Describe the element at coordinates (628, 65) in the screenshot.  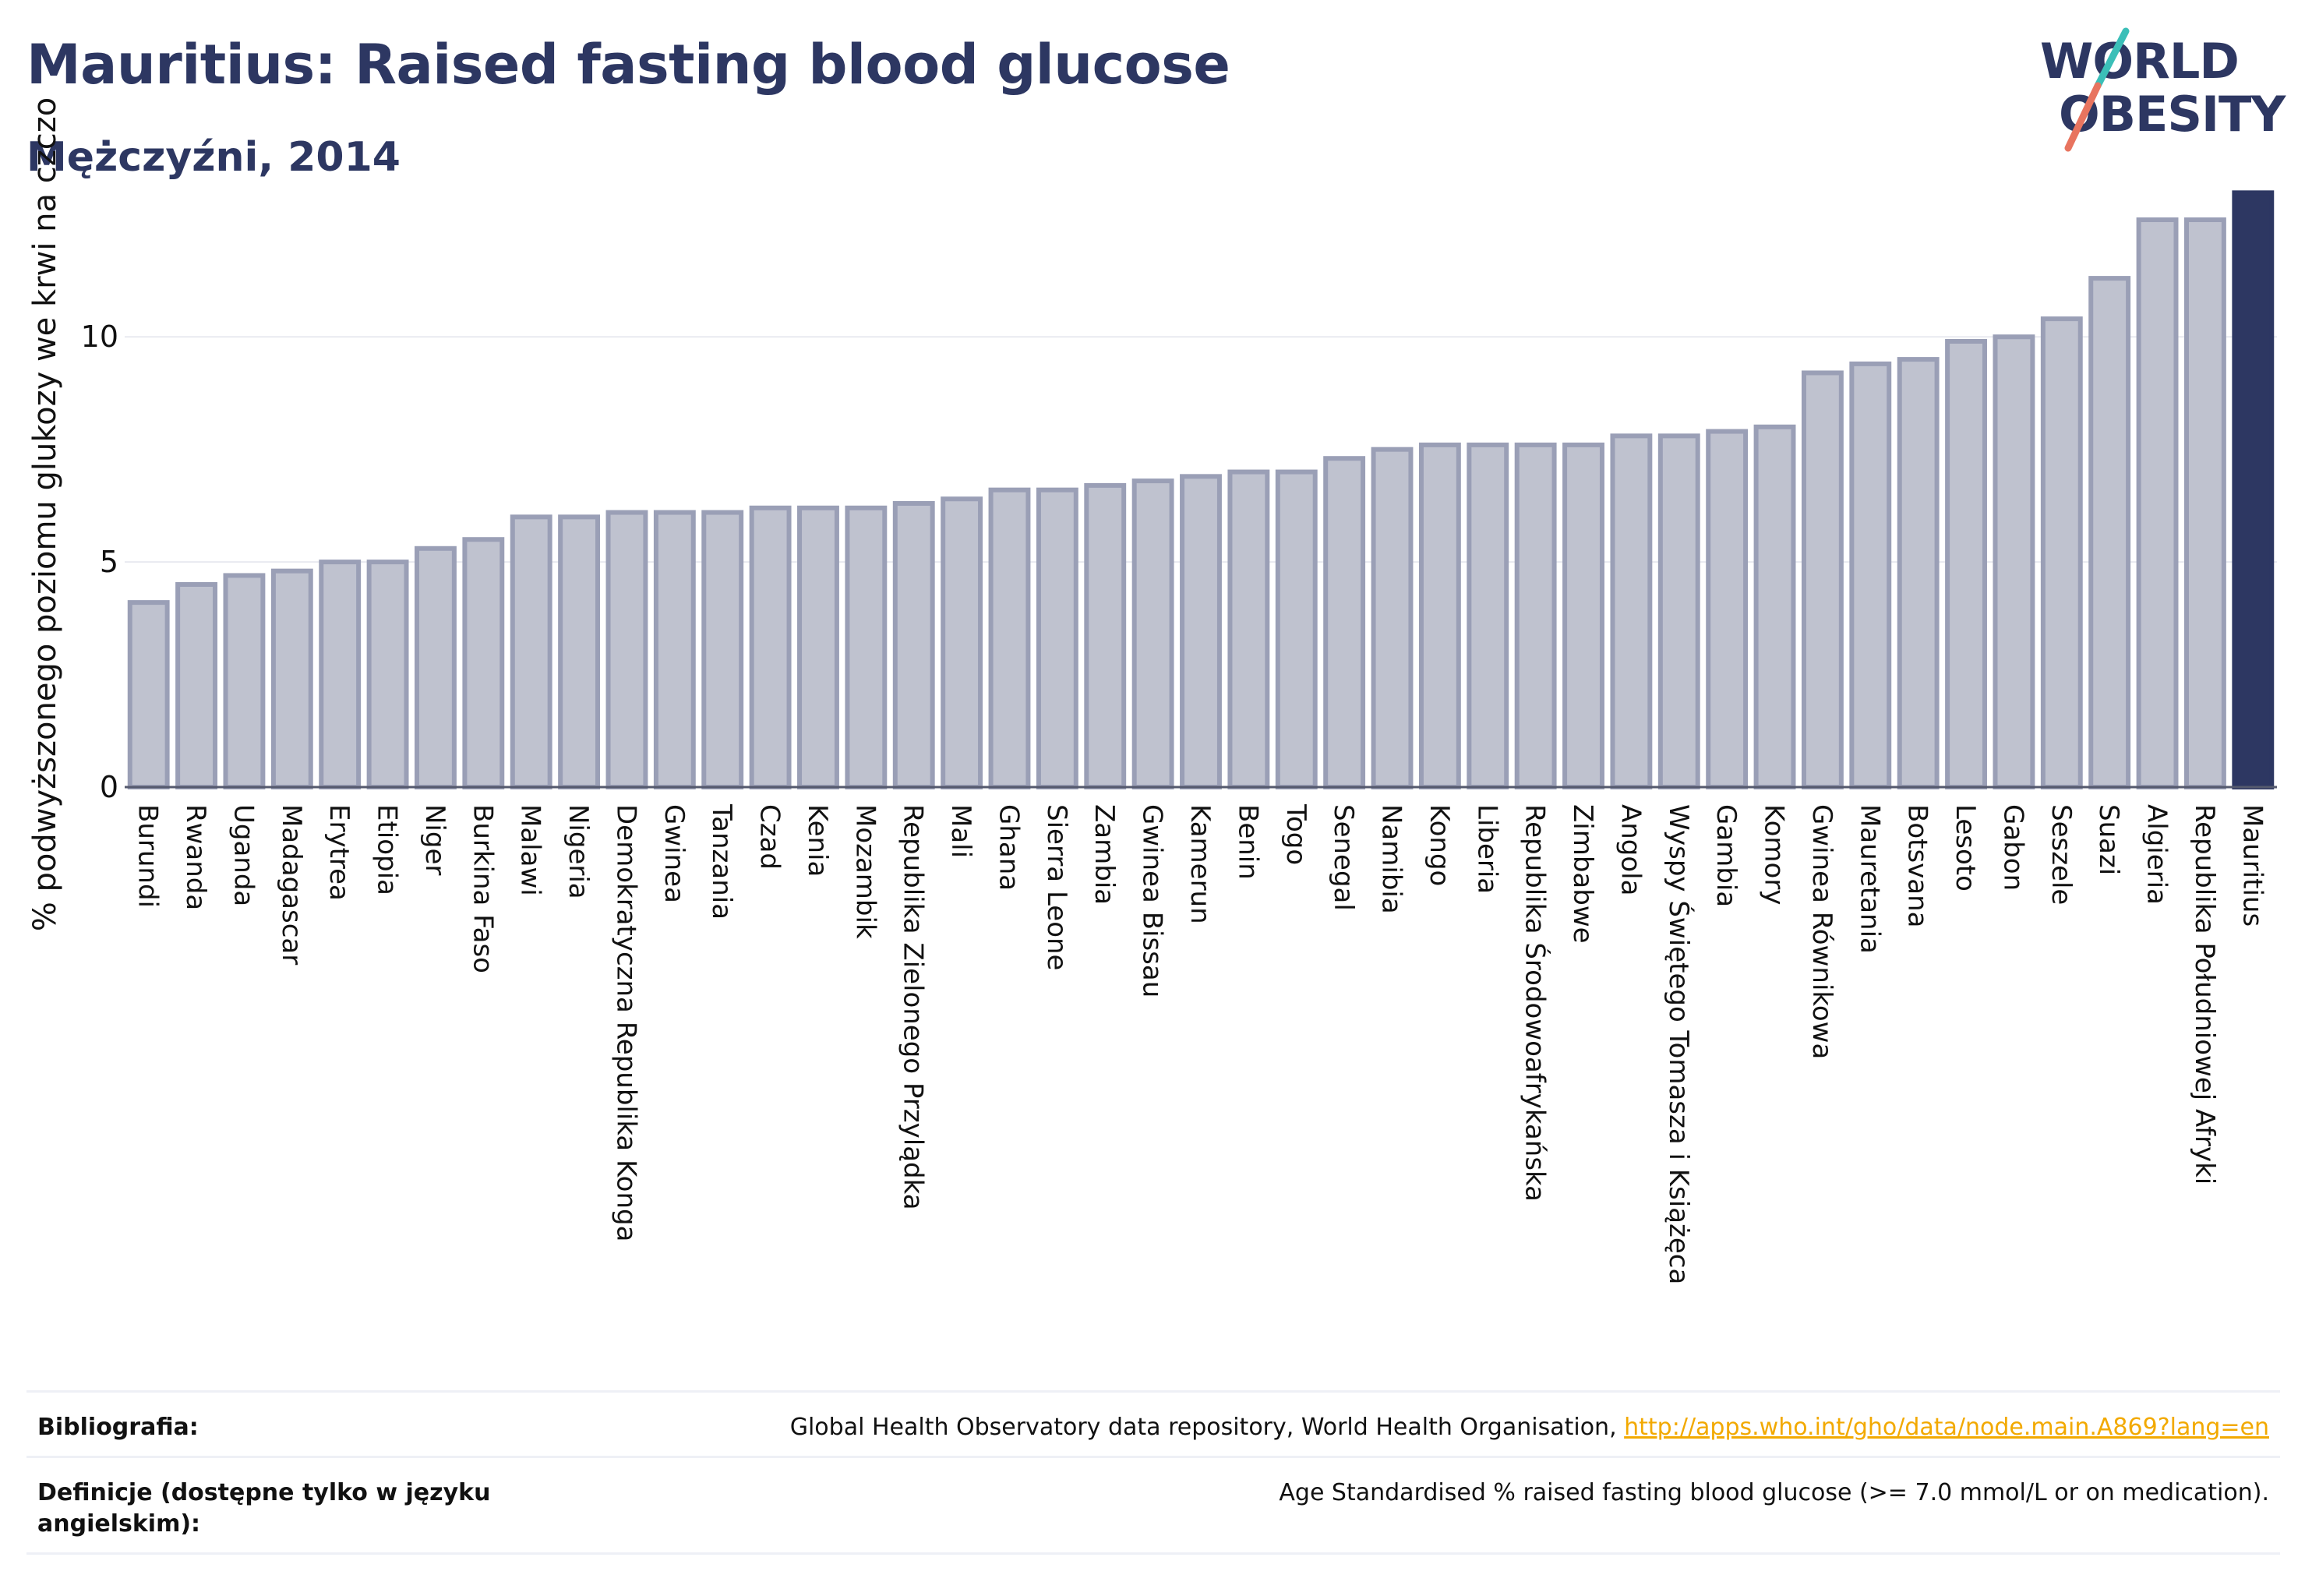
I see `chart-title: Mauritius: Raised fasting blood glucose` at that location.